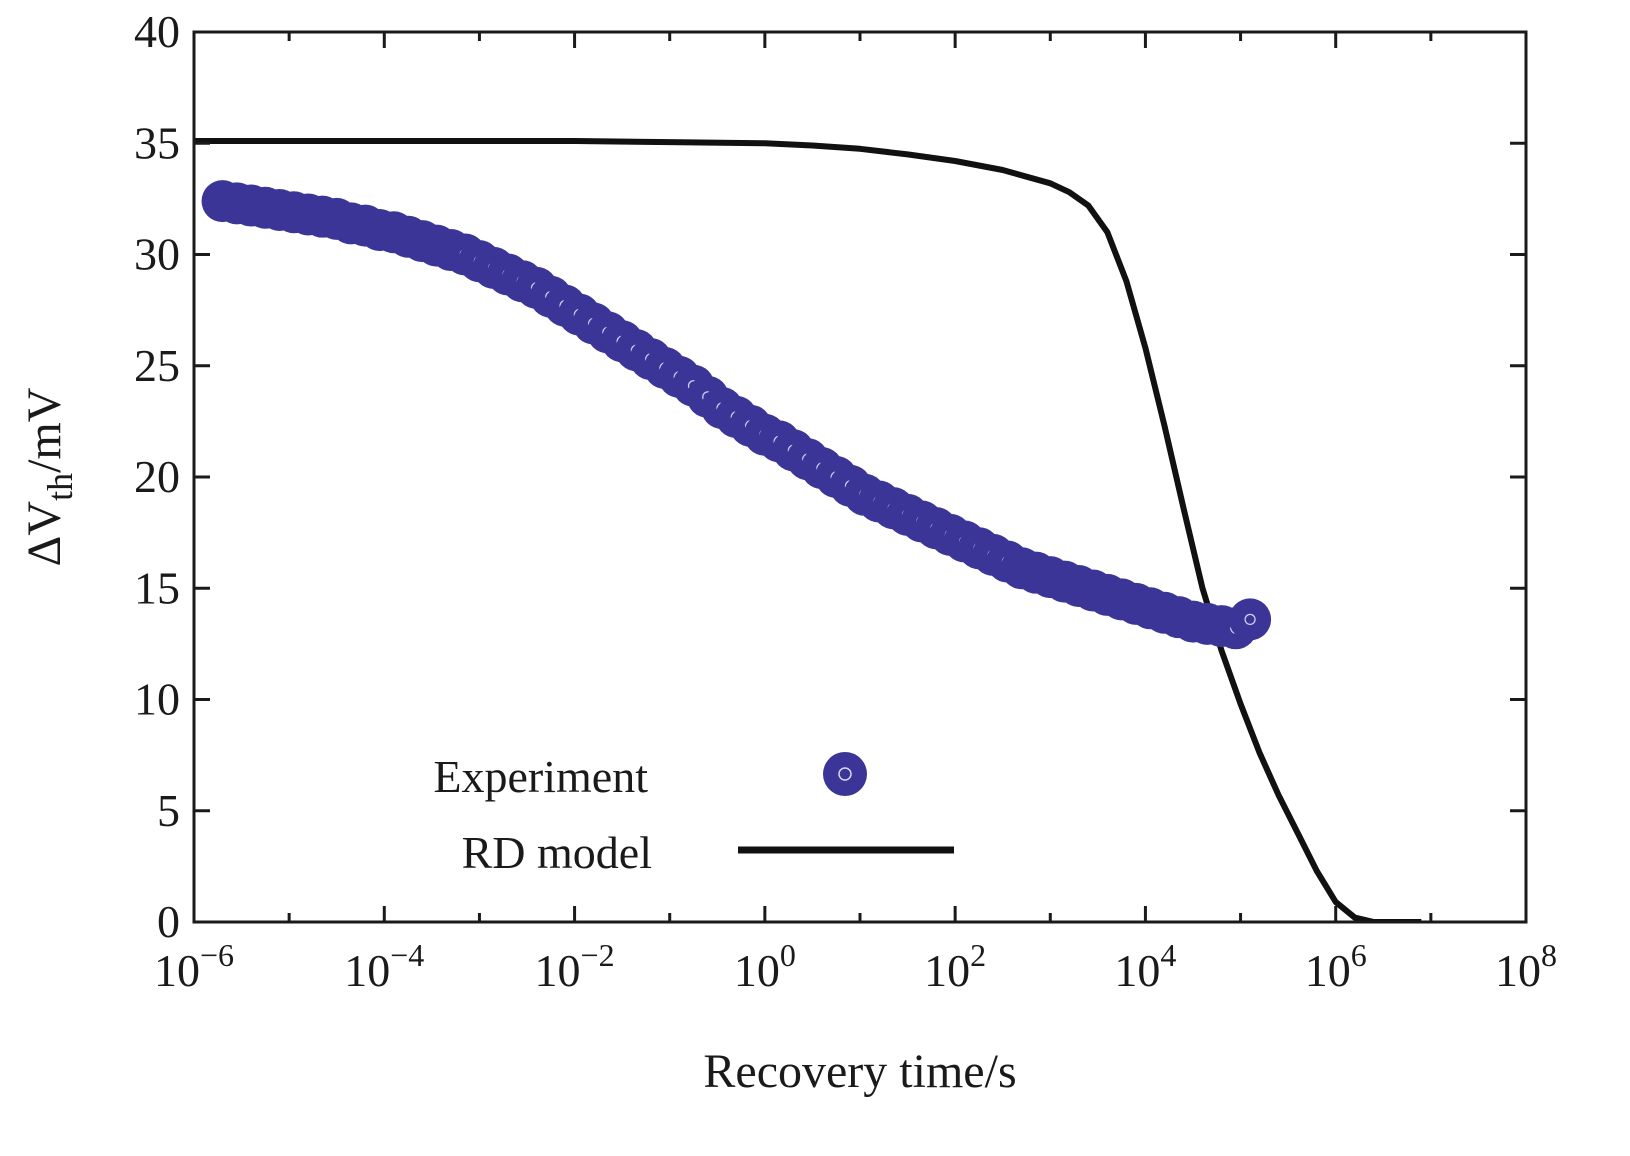  I want to click on legend-marker-experiment, so click(845, 774).